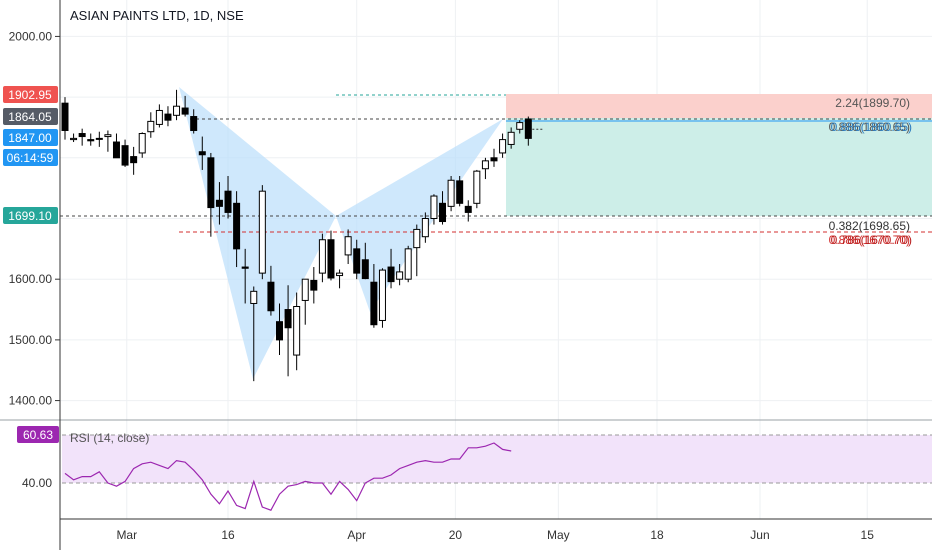 This screenshot has height=555, width=932. What do you see at coordinates (31, 401) in the screenshot?
I see `price-tick-label: 1400.00` at bounding box center [31, 401].